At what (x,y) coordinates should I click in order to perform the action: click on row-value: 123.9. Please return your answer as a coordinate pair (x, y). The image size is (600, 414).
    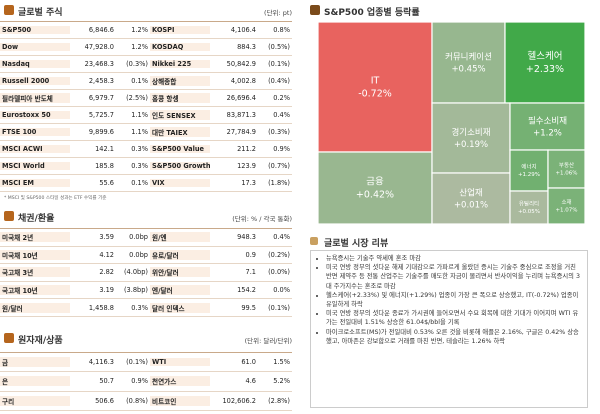
    Looking at the image, I should click on (246, 166).